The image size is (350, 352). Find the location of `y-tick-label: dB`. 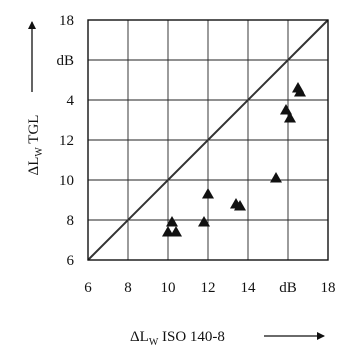

y-tick-label: dB is located at coordinates (65, 61).